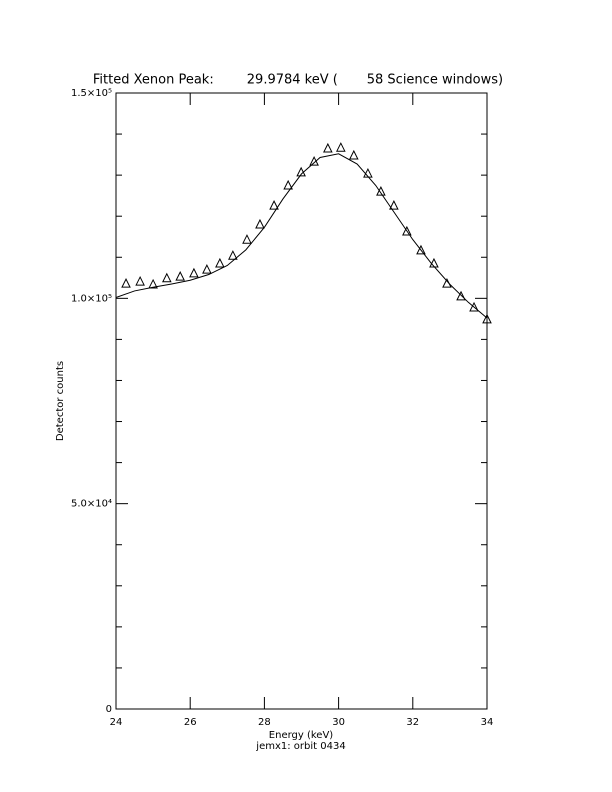 Image resolution: width=612 pixels, height=792 pixels. Describe the element at coordinates (338, 722) in the screenshot. I see `x-tick-label: 30` at that location.